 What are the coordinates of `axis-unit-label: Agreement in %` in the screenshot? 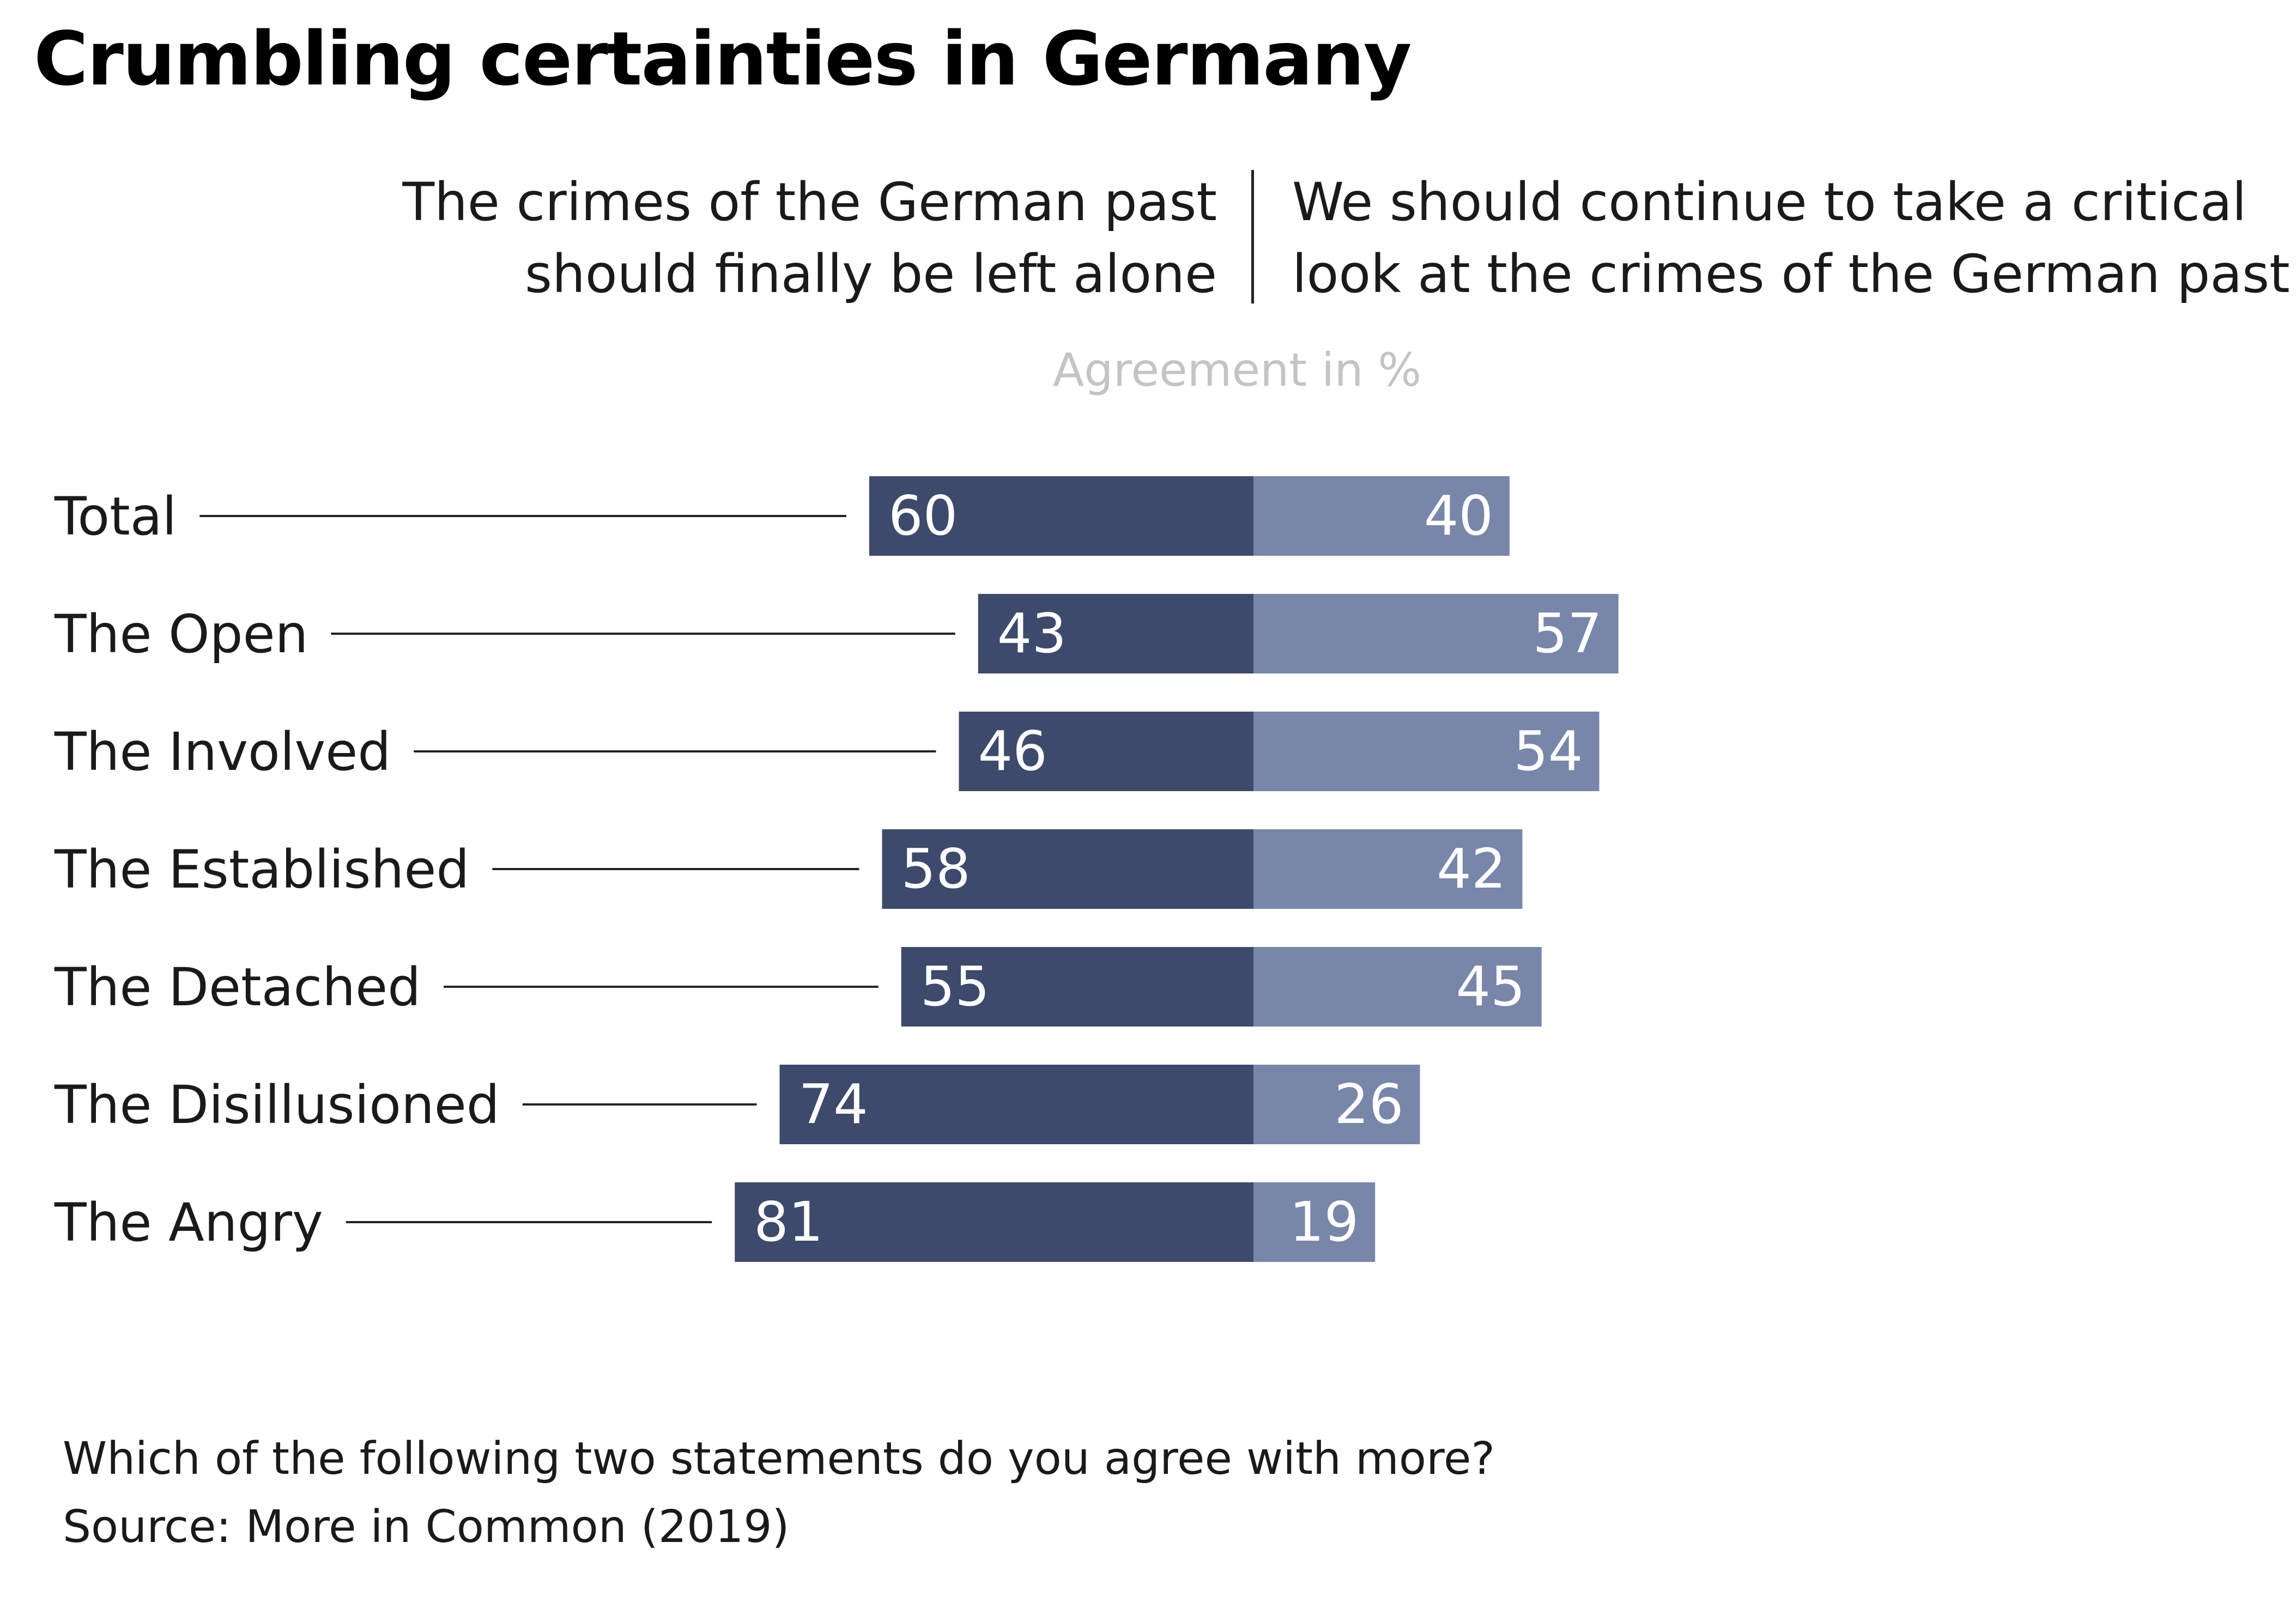 It's located at (1237, 370).